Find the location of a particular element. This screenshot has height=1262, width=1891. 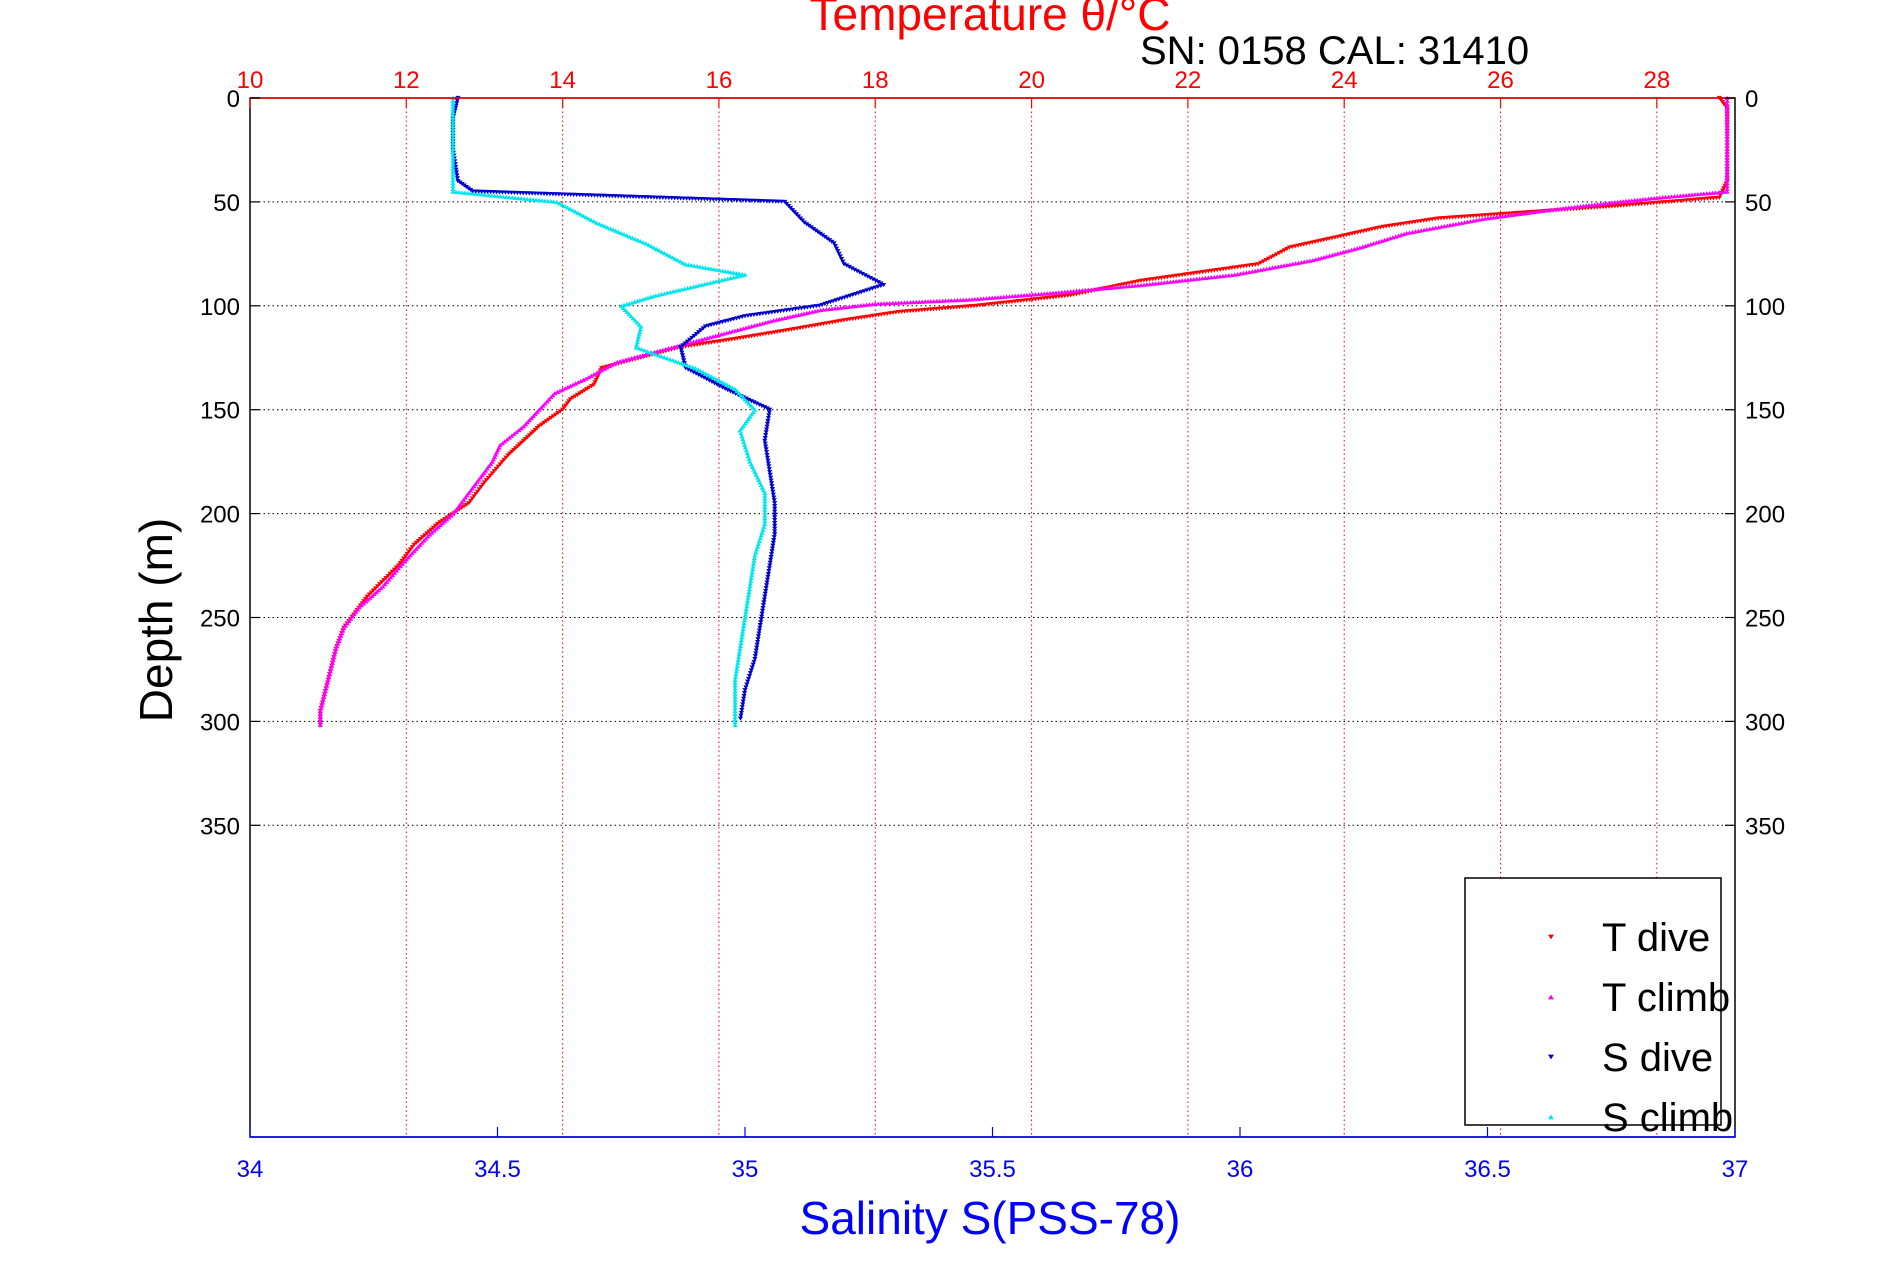

temperature-tick-label: 26 is located at coordinates (1500, 80).